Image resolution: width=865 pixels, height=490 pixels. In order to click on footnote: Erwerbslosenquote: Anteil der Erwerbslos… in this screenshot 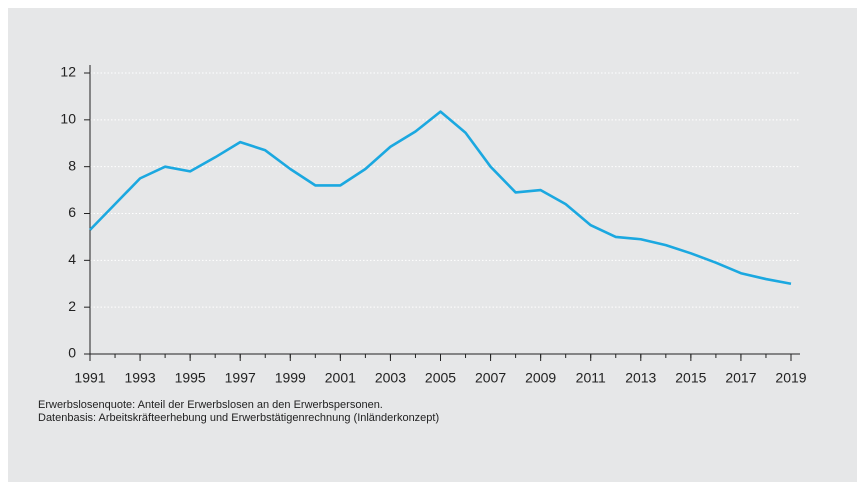, I will do `click(210, 405)`.